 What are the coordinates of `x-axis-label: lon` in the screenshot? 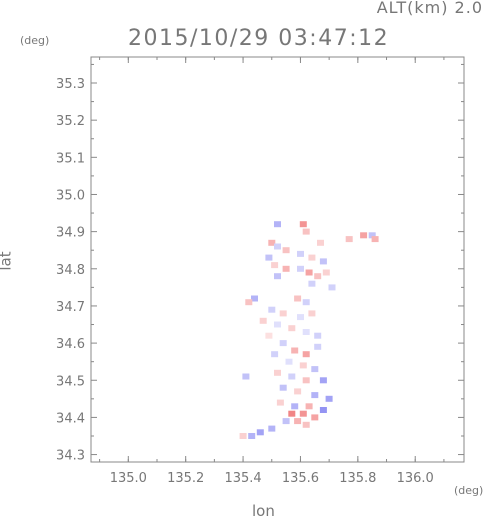 It's located at (263, 511).